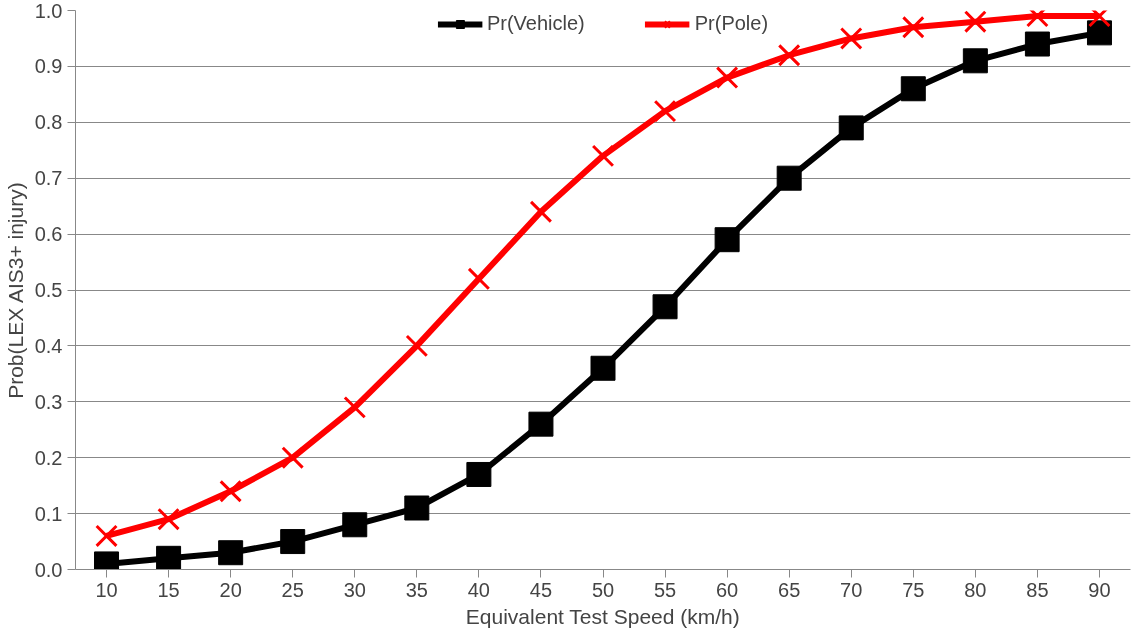 This screenshot has width=1147, height=636. What do you see at coordinates (1037, 589) in the screenshot?
I see `x-tick-label: 85` at bounding box center [1037, 589].